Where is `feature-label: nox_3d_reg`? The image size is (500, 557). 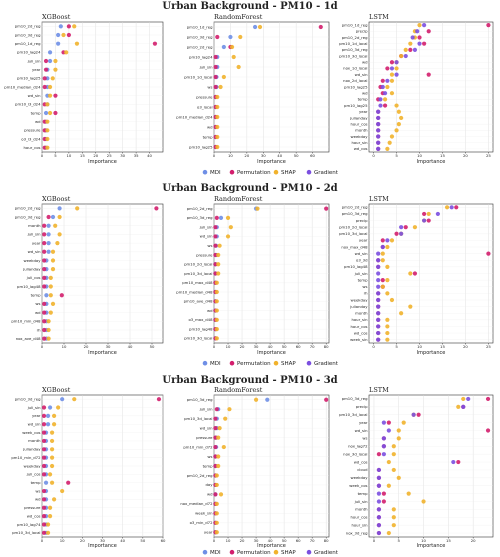 feature-label: nox_3d_reg is located at coordinates (357, 532).